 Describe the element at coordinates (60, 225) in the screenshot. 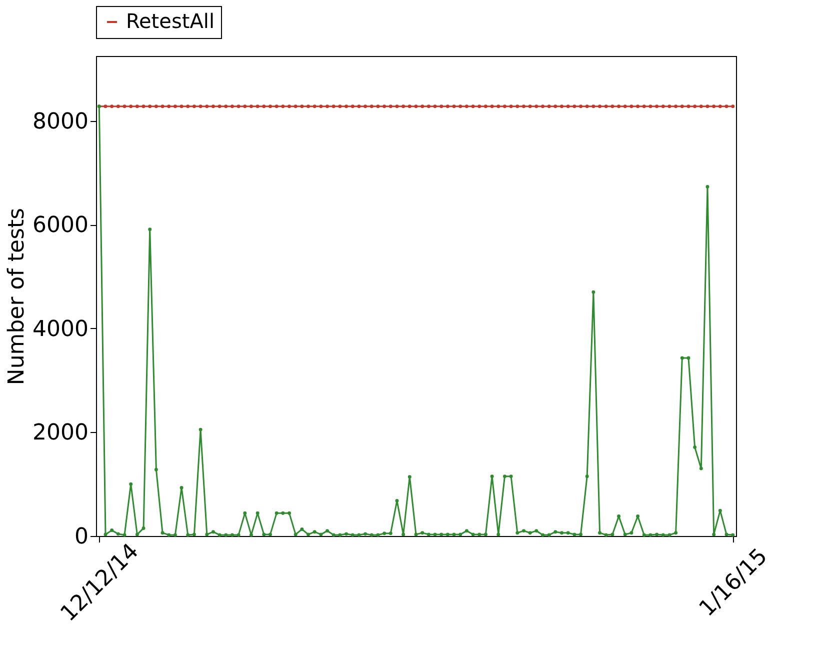

I see `y-tick-label: 6000` at that location.